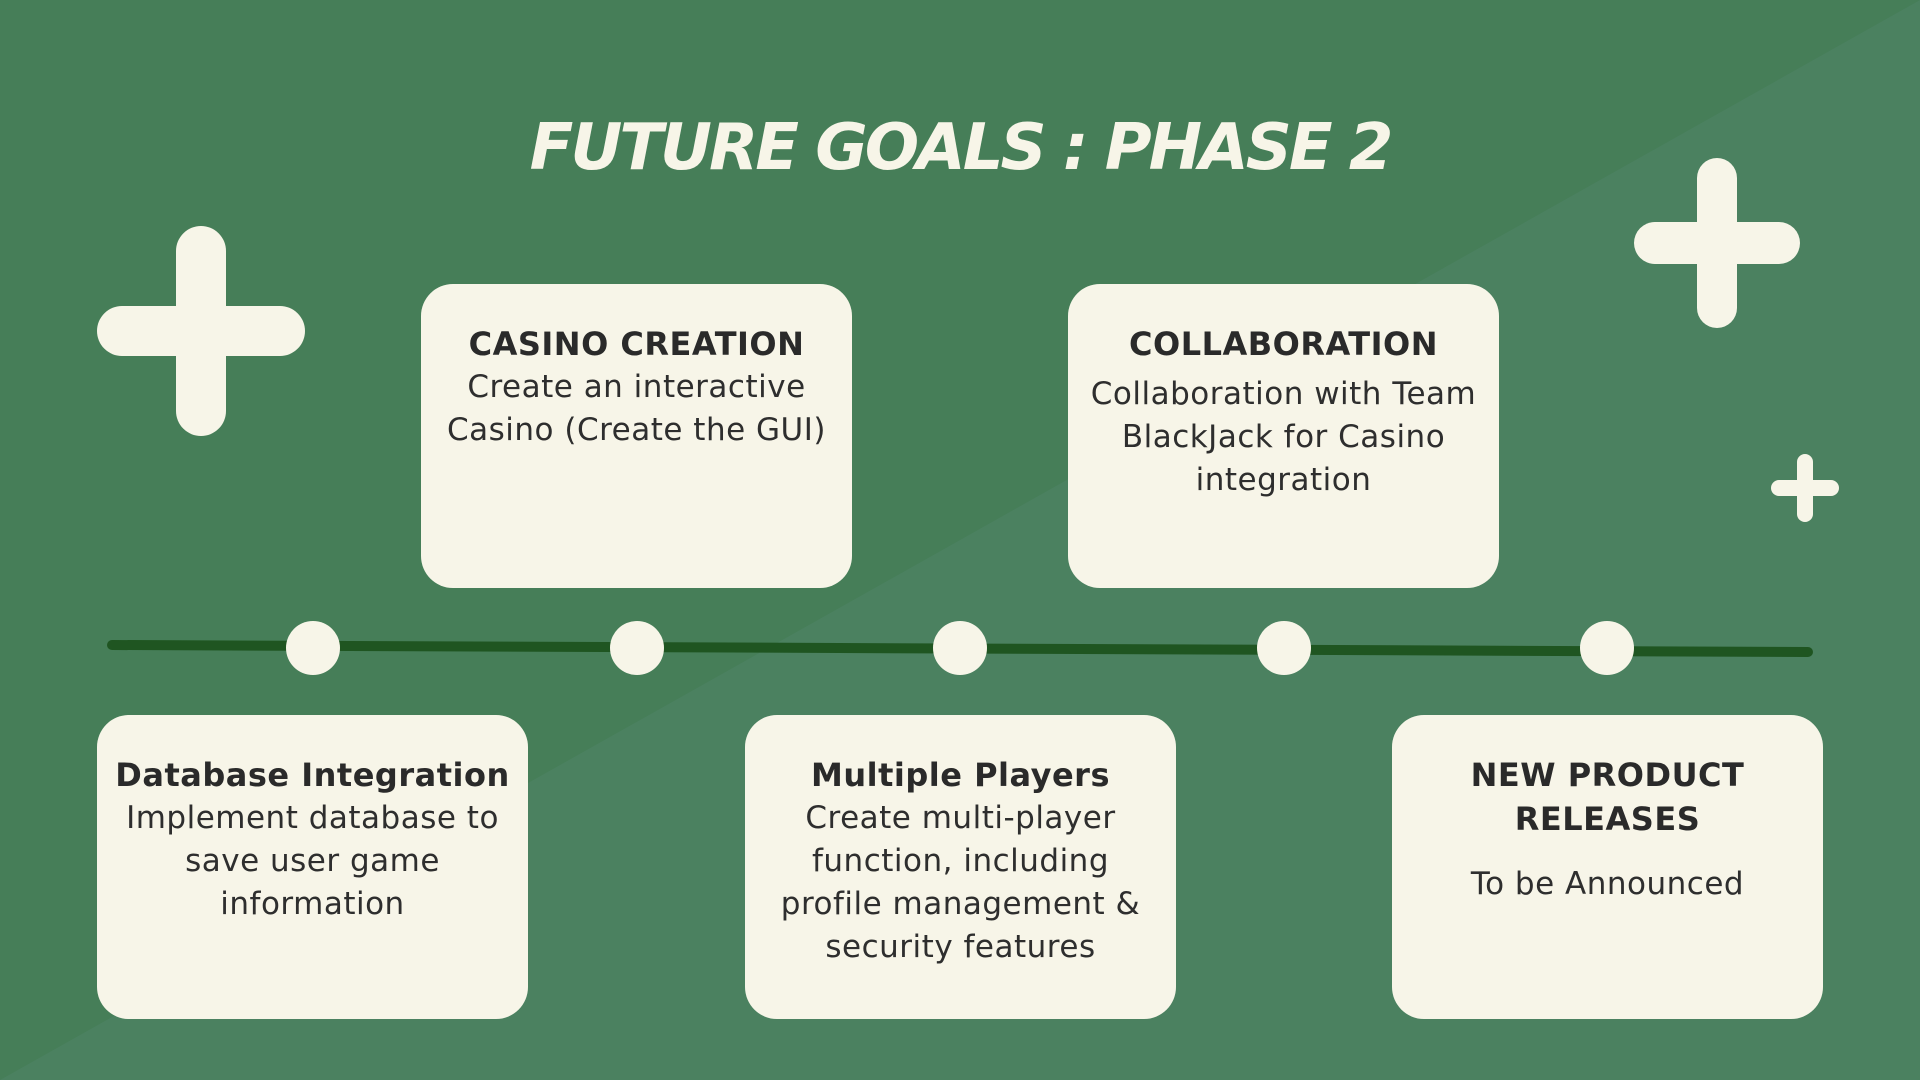 The height and width of the screenshot is (1080, 1920). What do you see at coordinates (1607, 797) in the screenshot?
I see `milestone-title: NEW PRODUCT RELEASES` at bounding box center [1607, 797].